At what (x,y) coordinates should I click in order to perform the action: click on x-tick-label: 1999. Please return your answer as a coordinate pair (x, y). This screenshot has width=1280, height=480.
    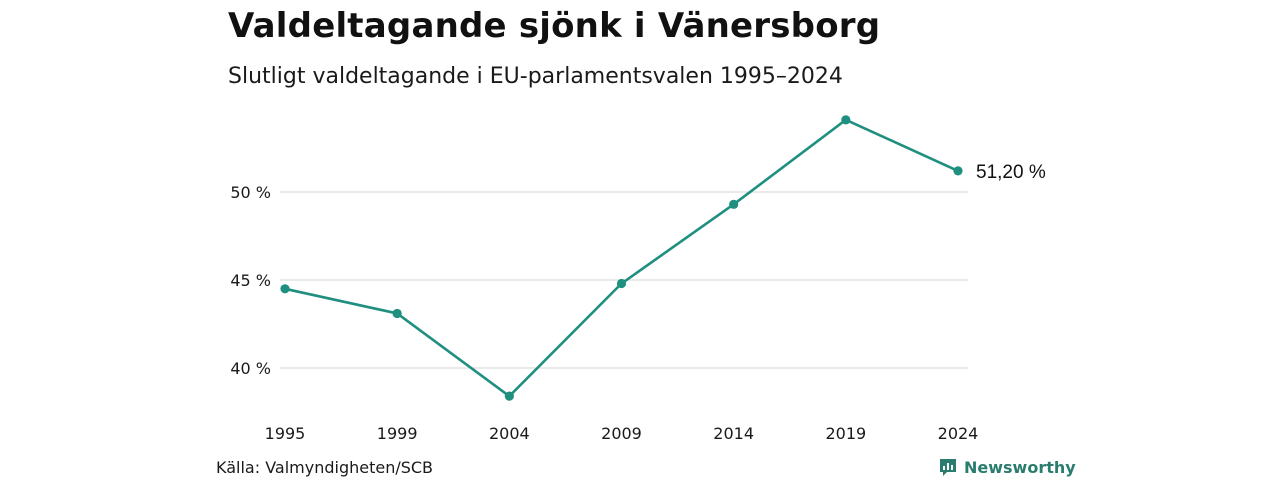
    Looking at the image, I should click on (397, 433).